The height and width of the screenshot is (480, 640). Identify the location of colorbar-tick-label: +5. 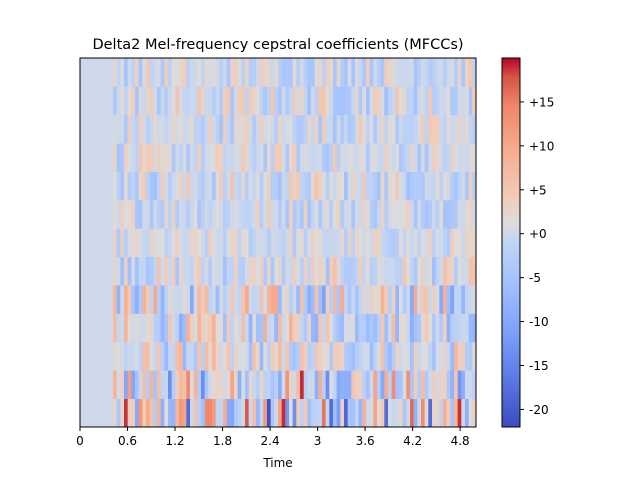
(538, 190).